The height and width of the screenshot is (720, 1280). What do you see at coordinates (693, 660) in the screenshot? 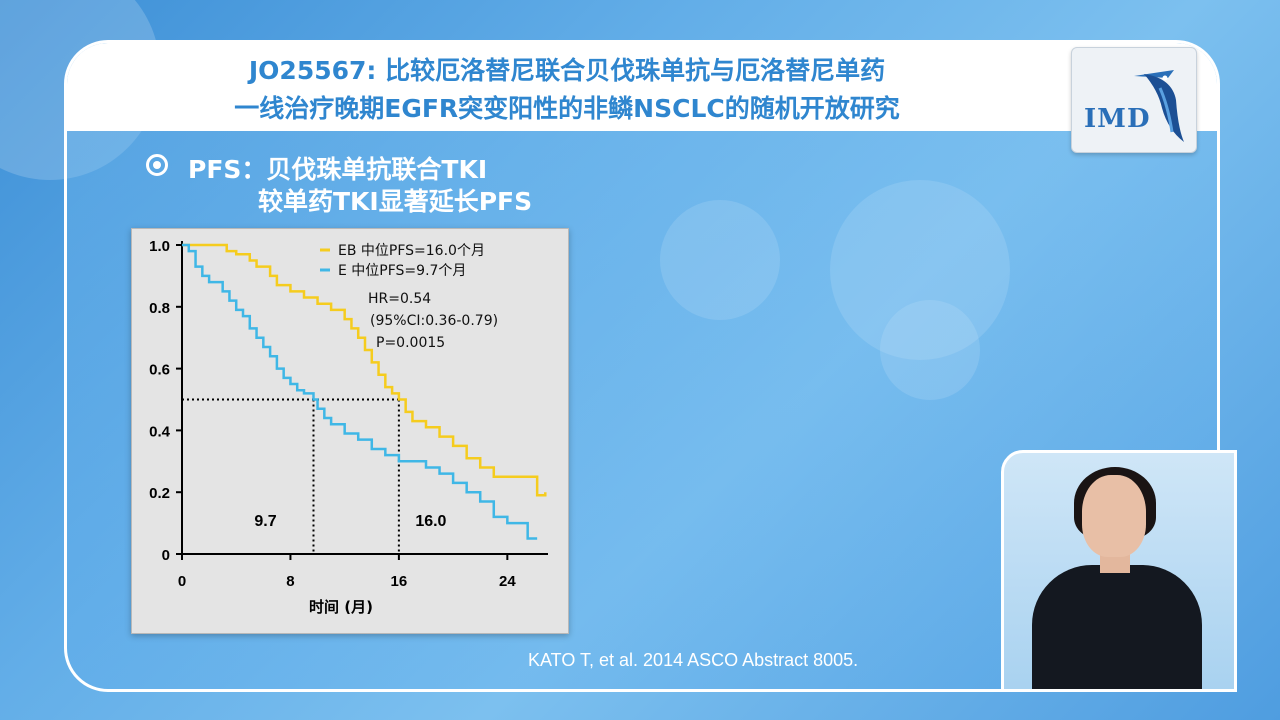
I see `citation: KATO T, et al. 2014 ASCO Abstract 8005.` at bounding box center [693, 660].